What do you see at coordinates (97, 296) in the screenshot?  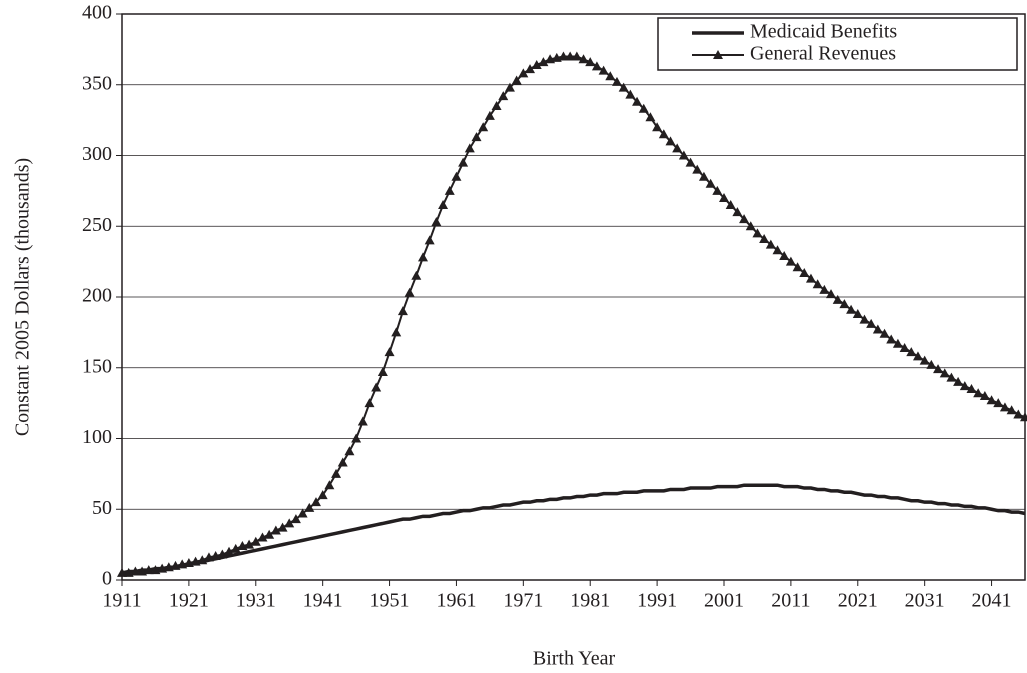 I see `y-tick-label: 200` at bounding box center [97, 296].